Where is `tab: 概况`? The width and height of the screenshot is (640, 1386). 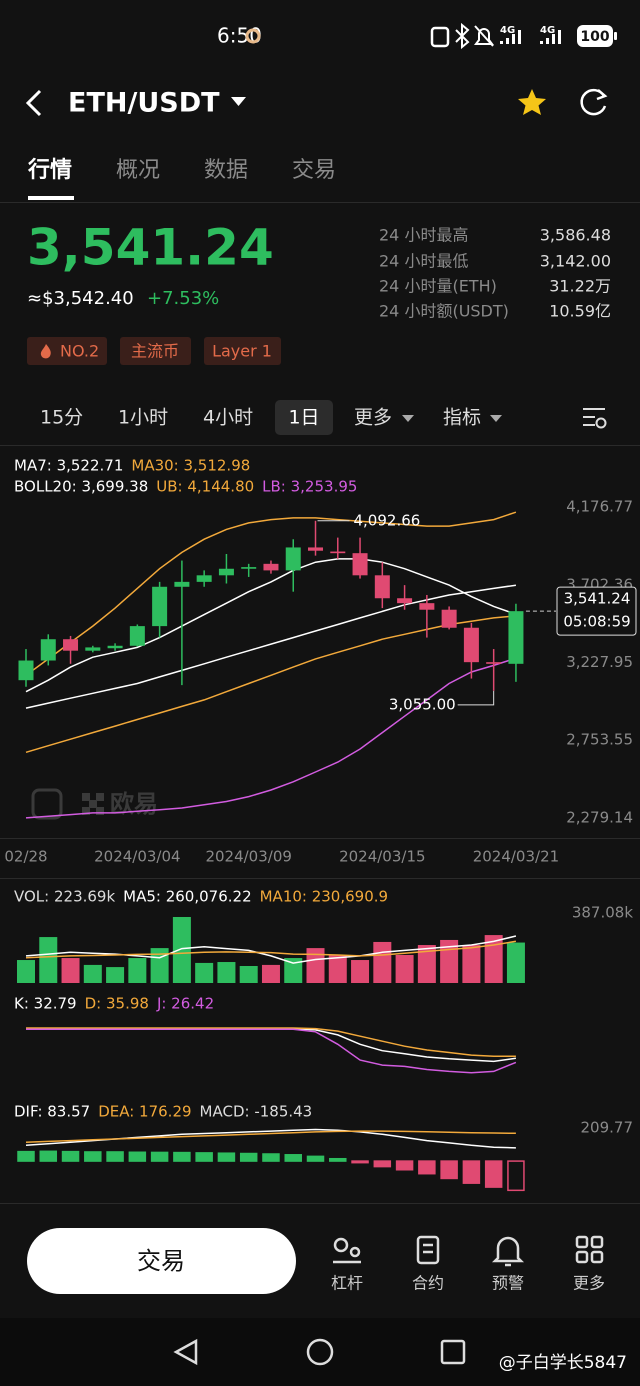
tab: 概况 is located at coordinates (138, 170).